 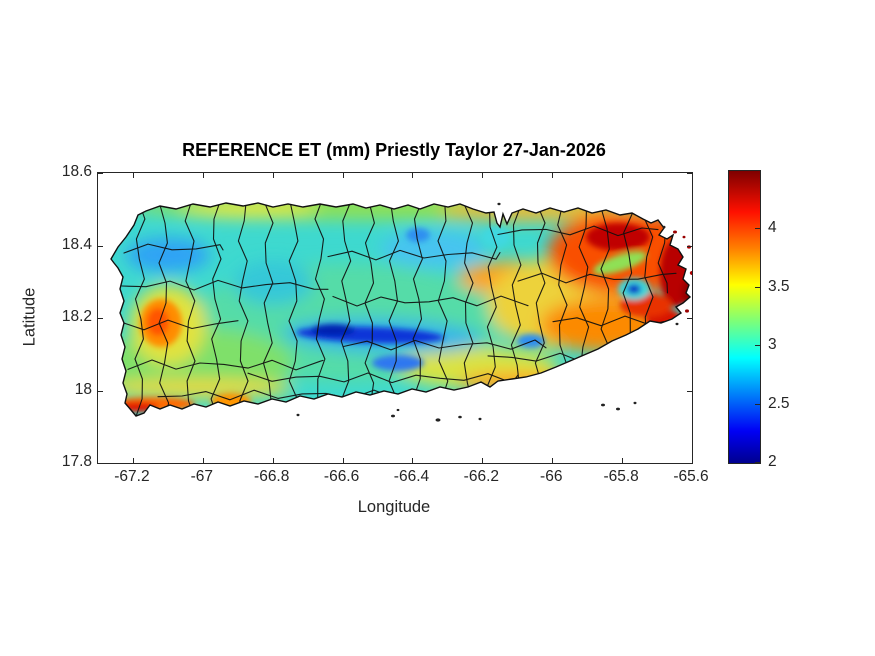 I want to click on y-axis-label: Latitude, so click(x=29, y=317).